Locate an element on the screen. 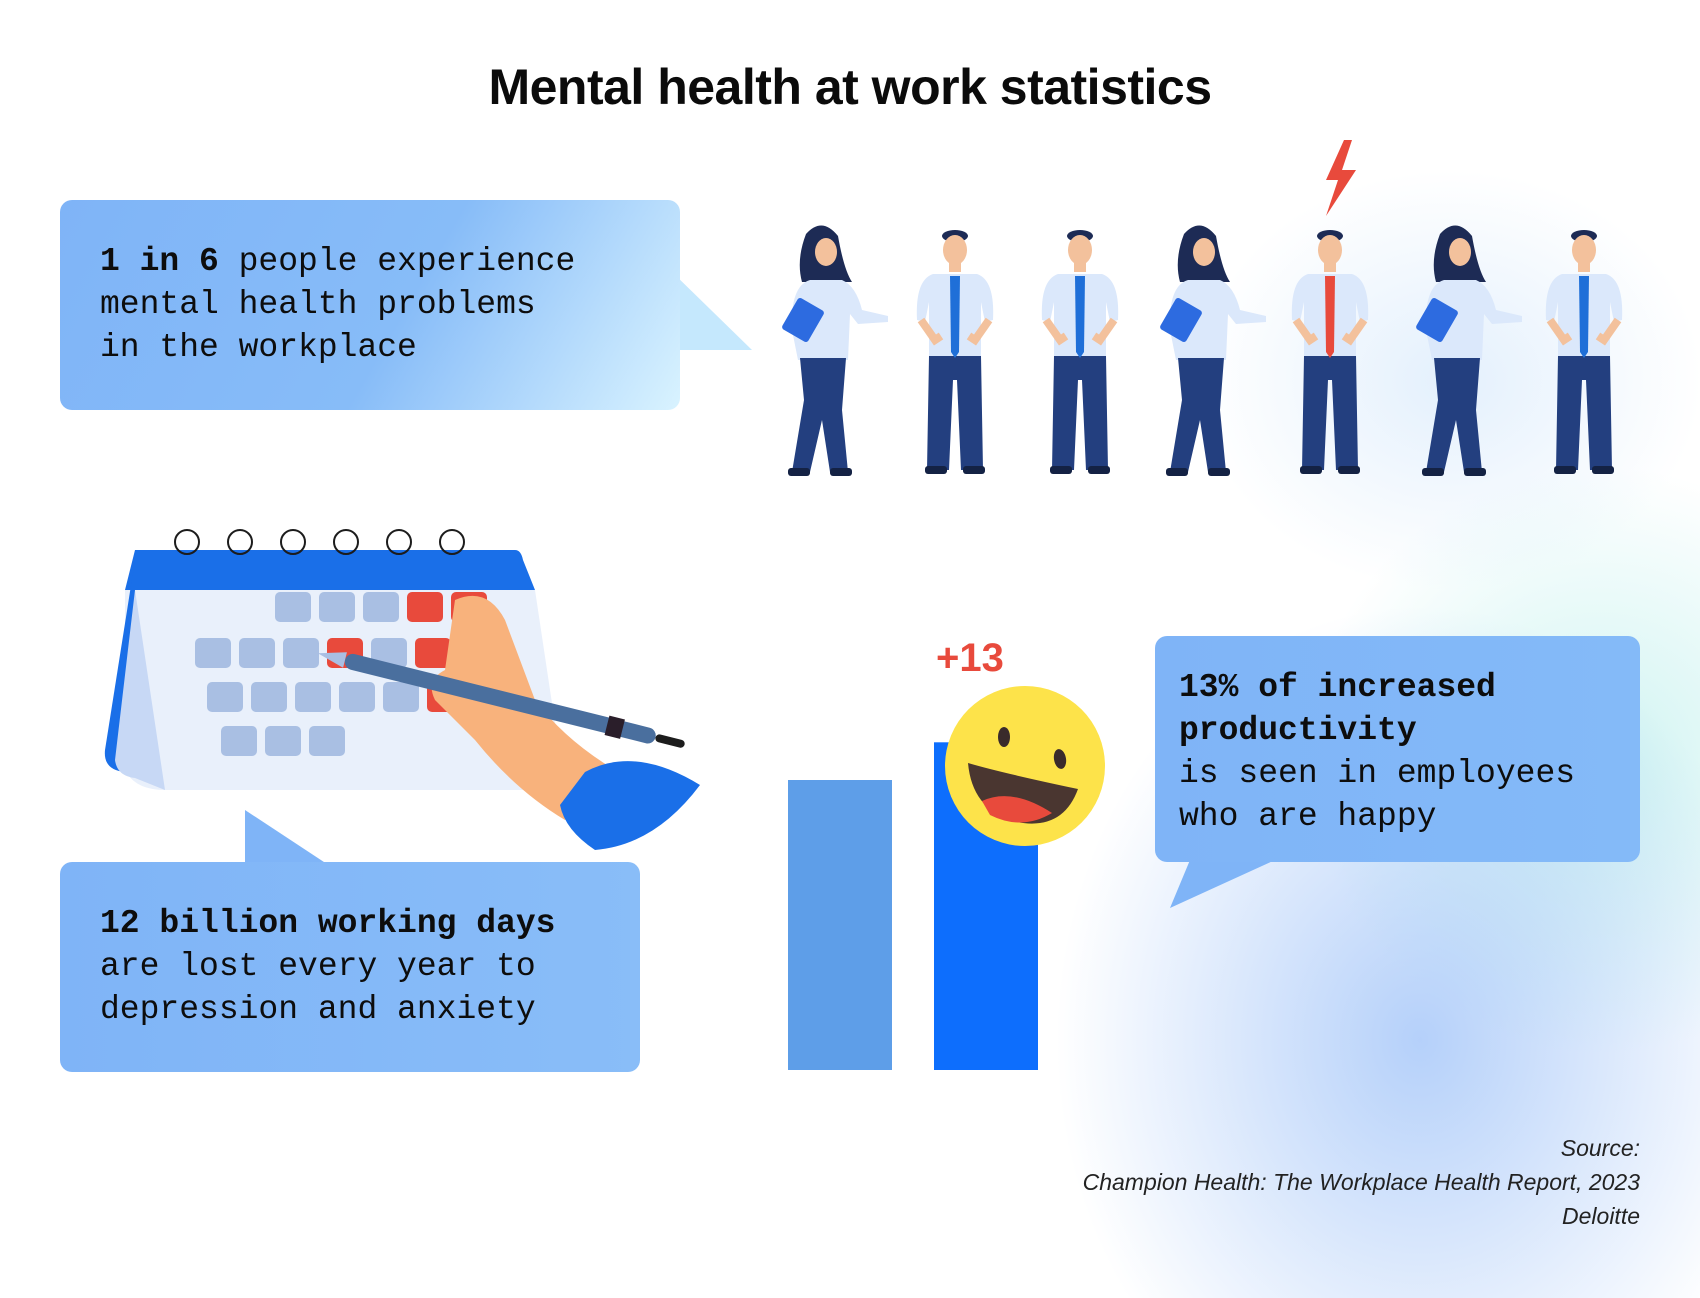 The width and height of the screenshot is (1700, 1298). stat2-line3: depression and anxiety is located at coordinates (318, 1009).